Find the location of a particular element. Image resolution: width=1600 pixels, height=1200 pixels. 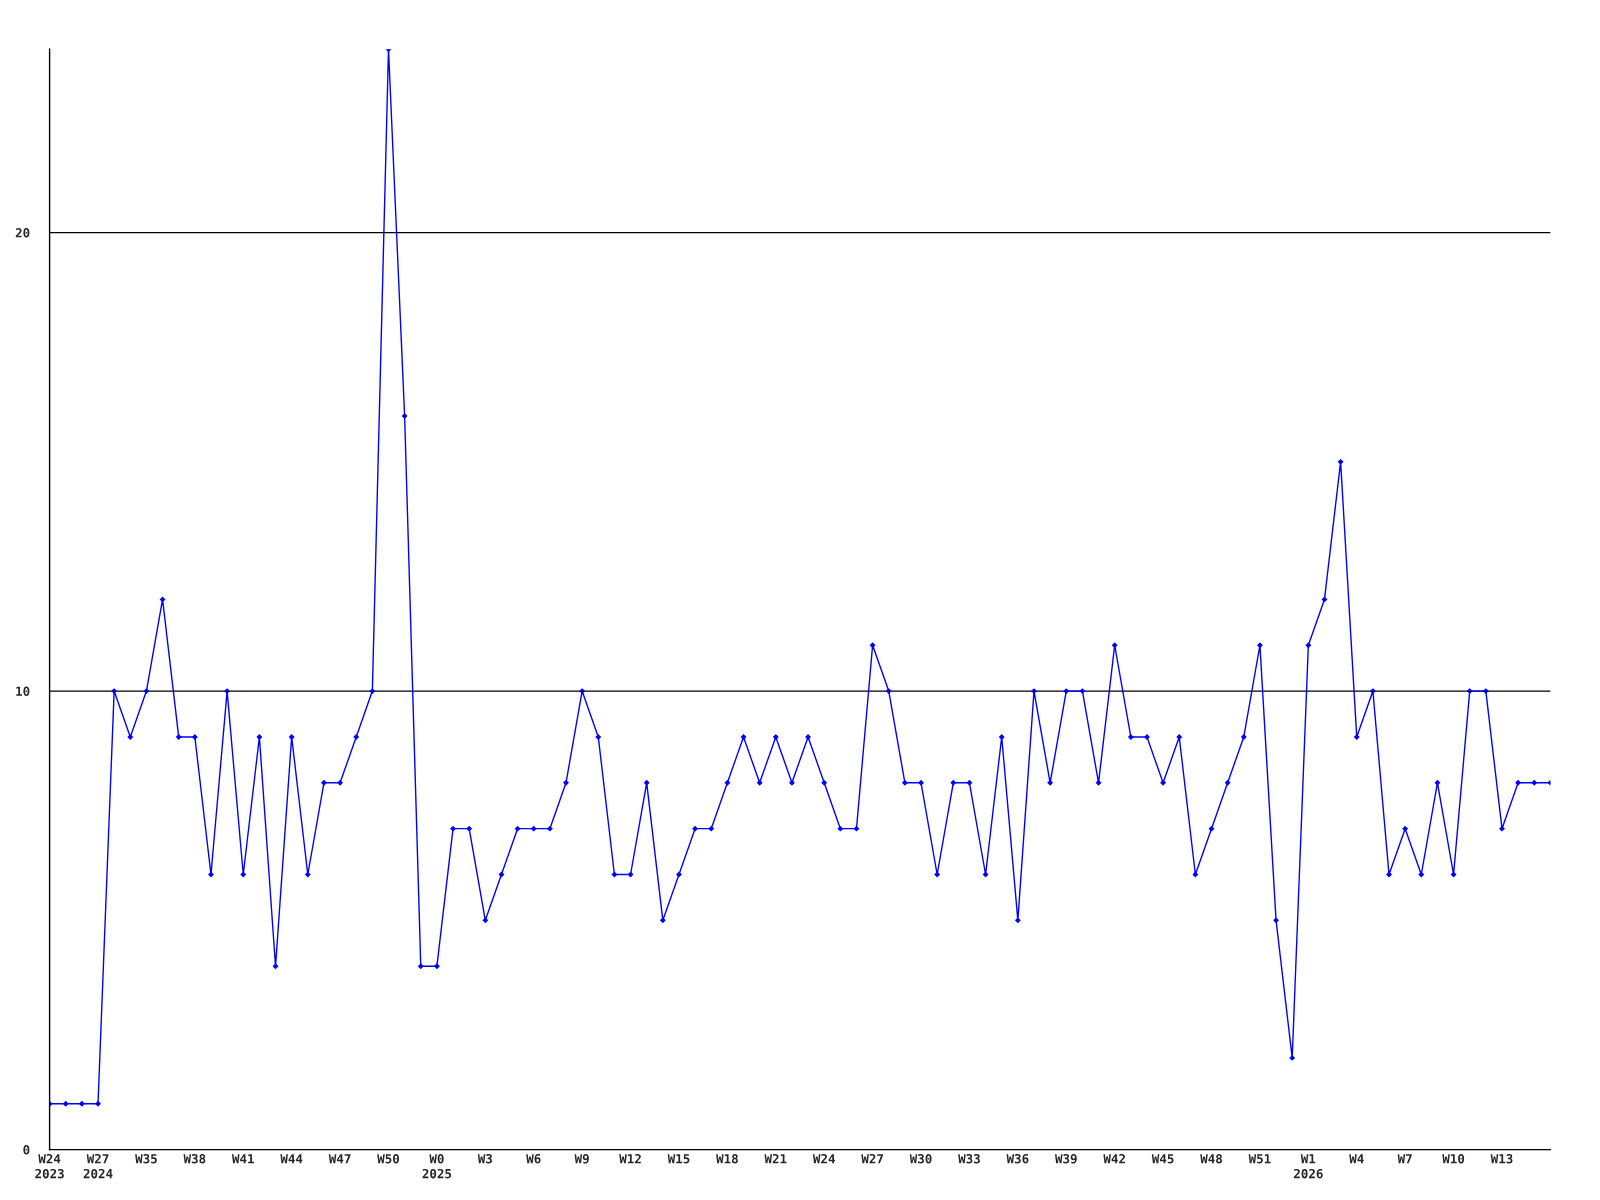

x-tick-label: W51 is located at coordinates (1259, 1159).